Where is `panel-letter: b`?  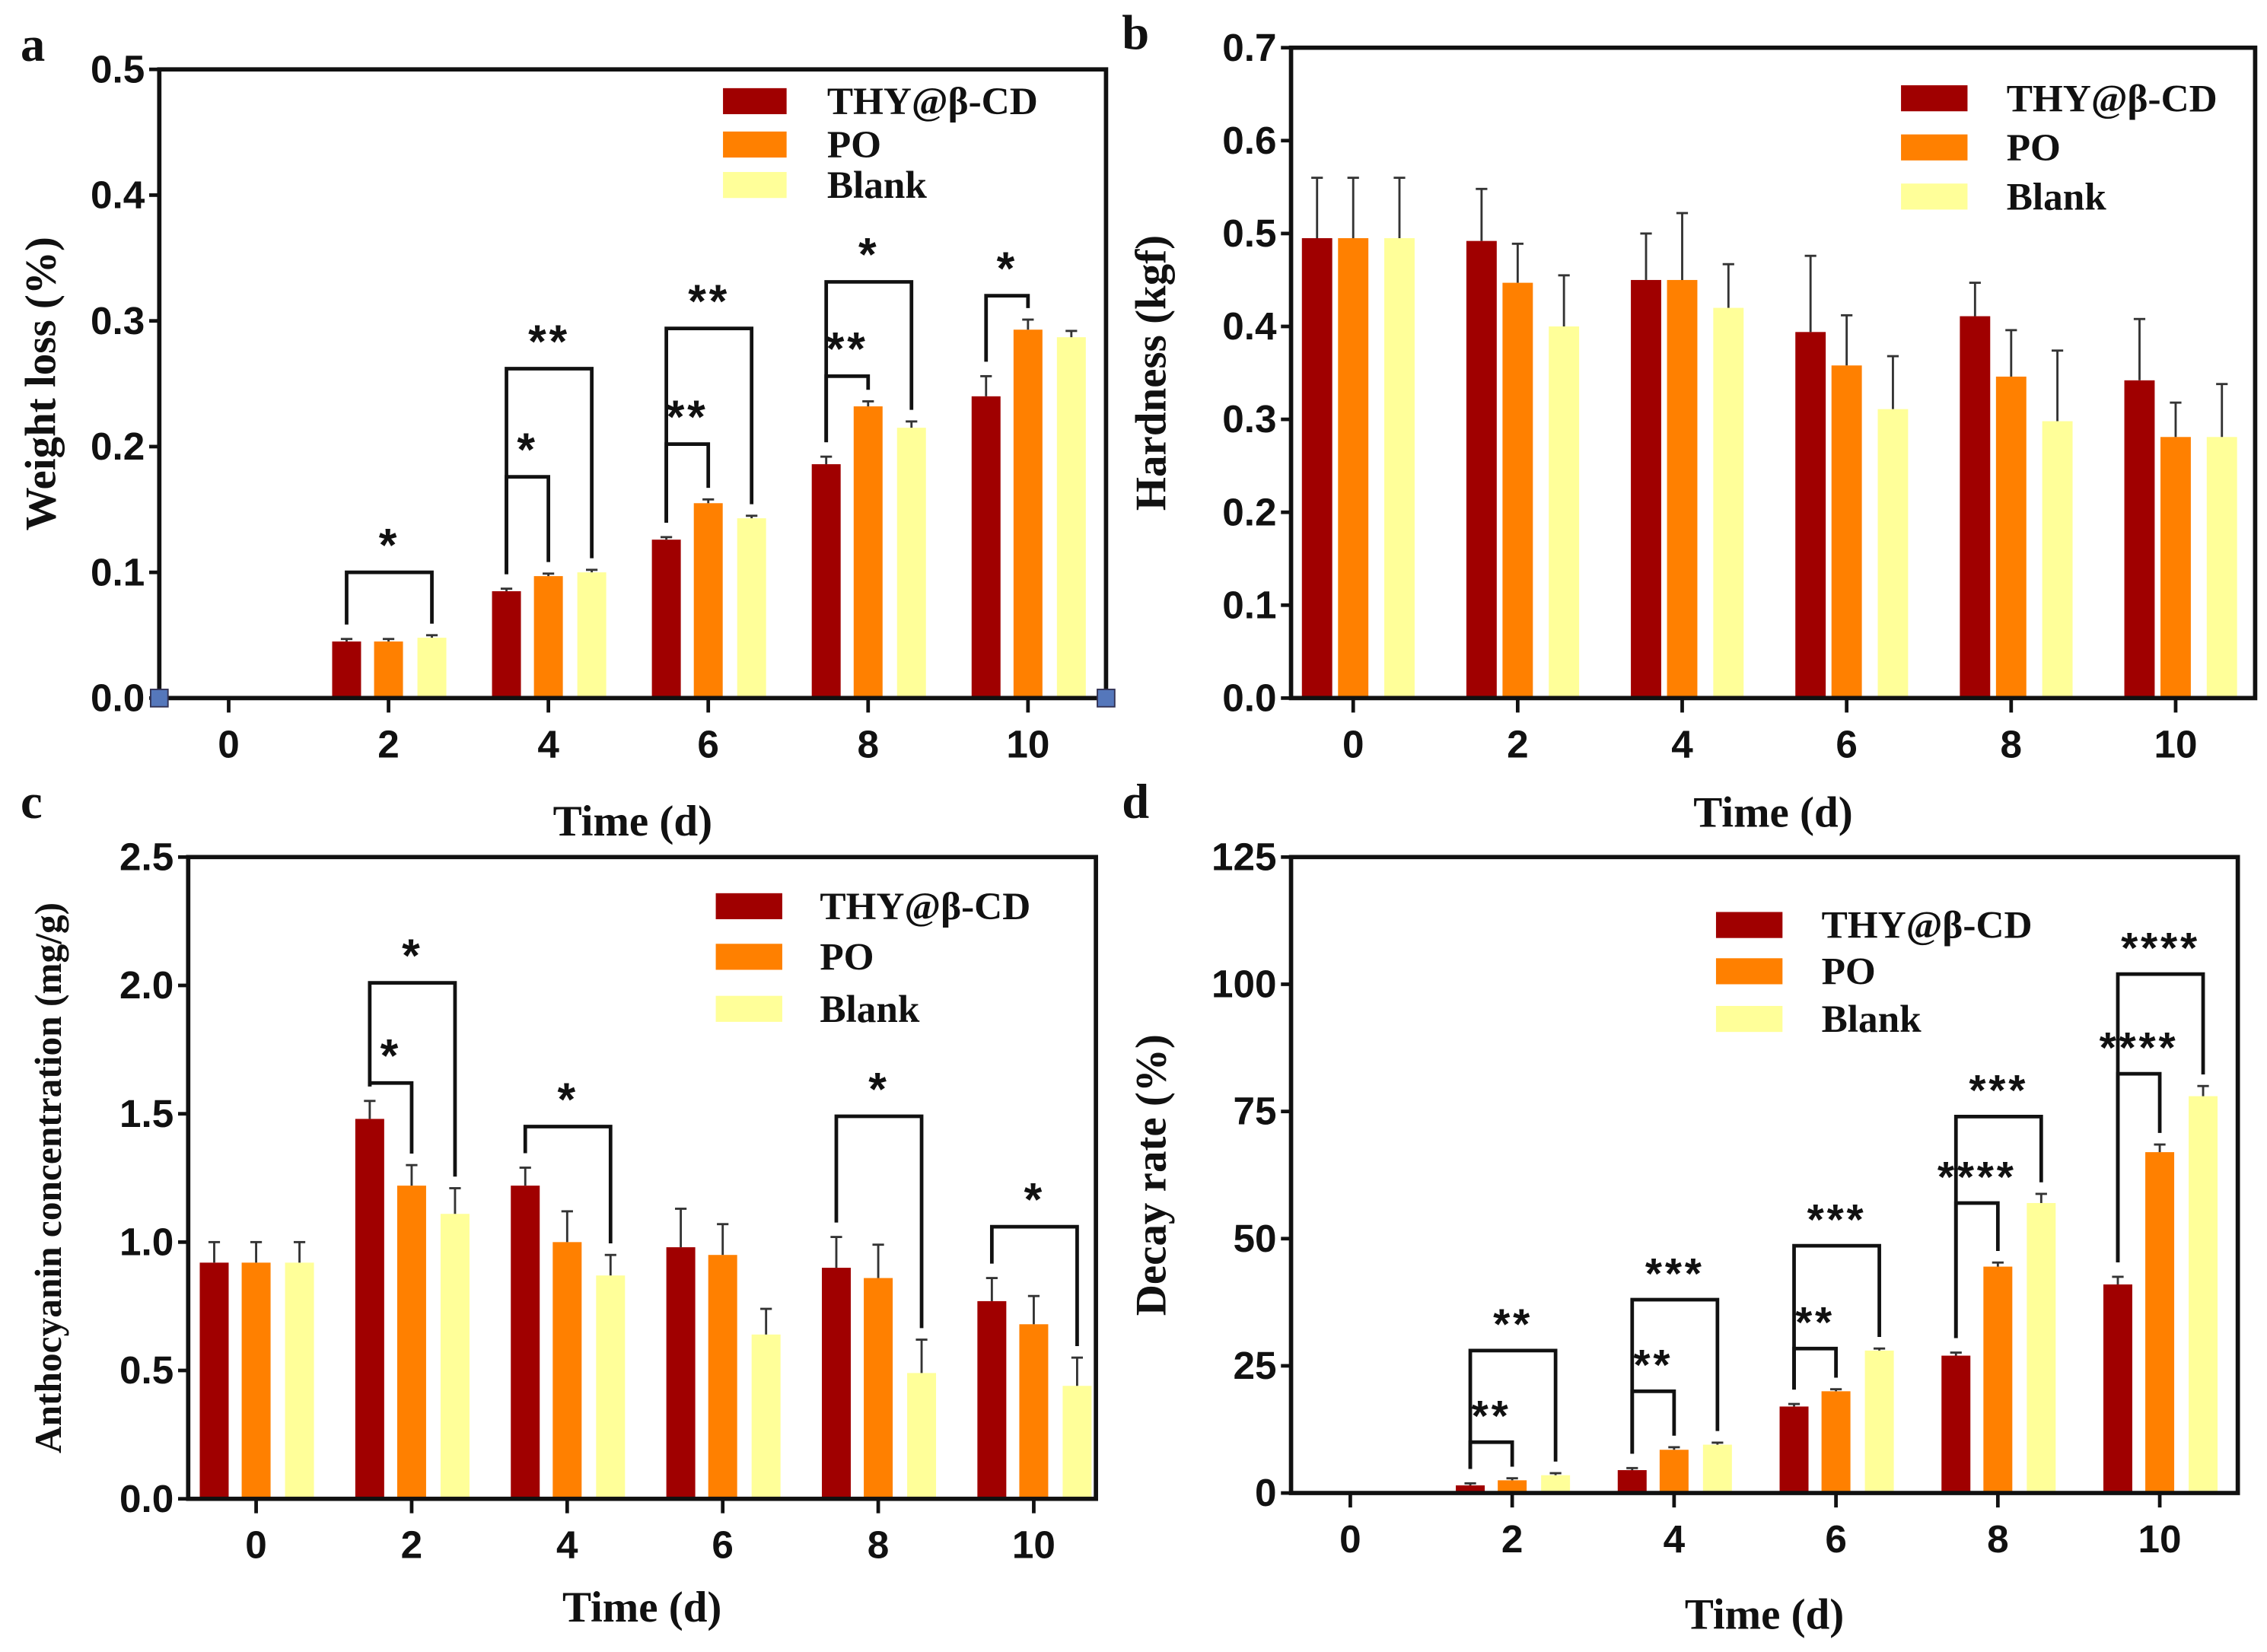
panel-letter: b is located at coordinates (1135, 32).